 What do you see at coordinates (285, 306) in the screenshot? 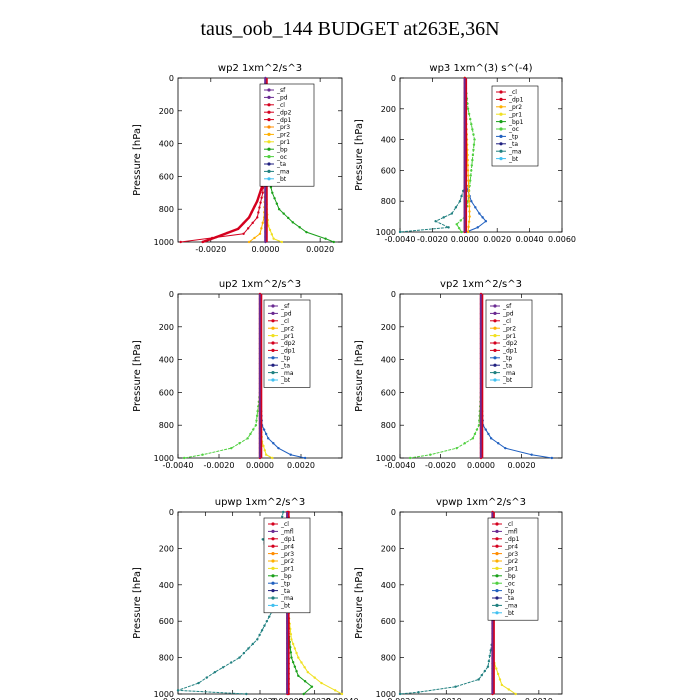
I see `legend-label: _sf` at bounding box center [285, 306].